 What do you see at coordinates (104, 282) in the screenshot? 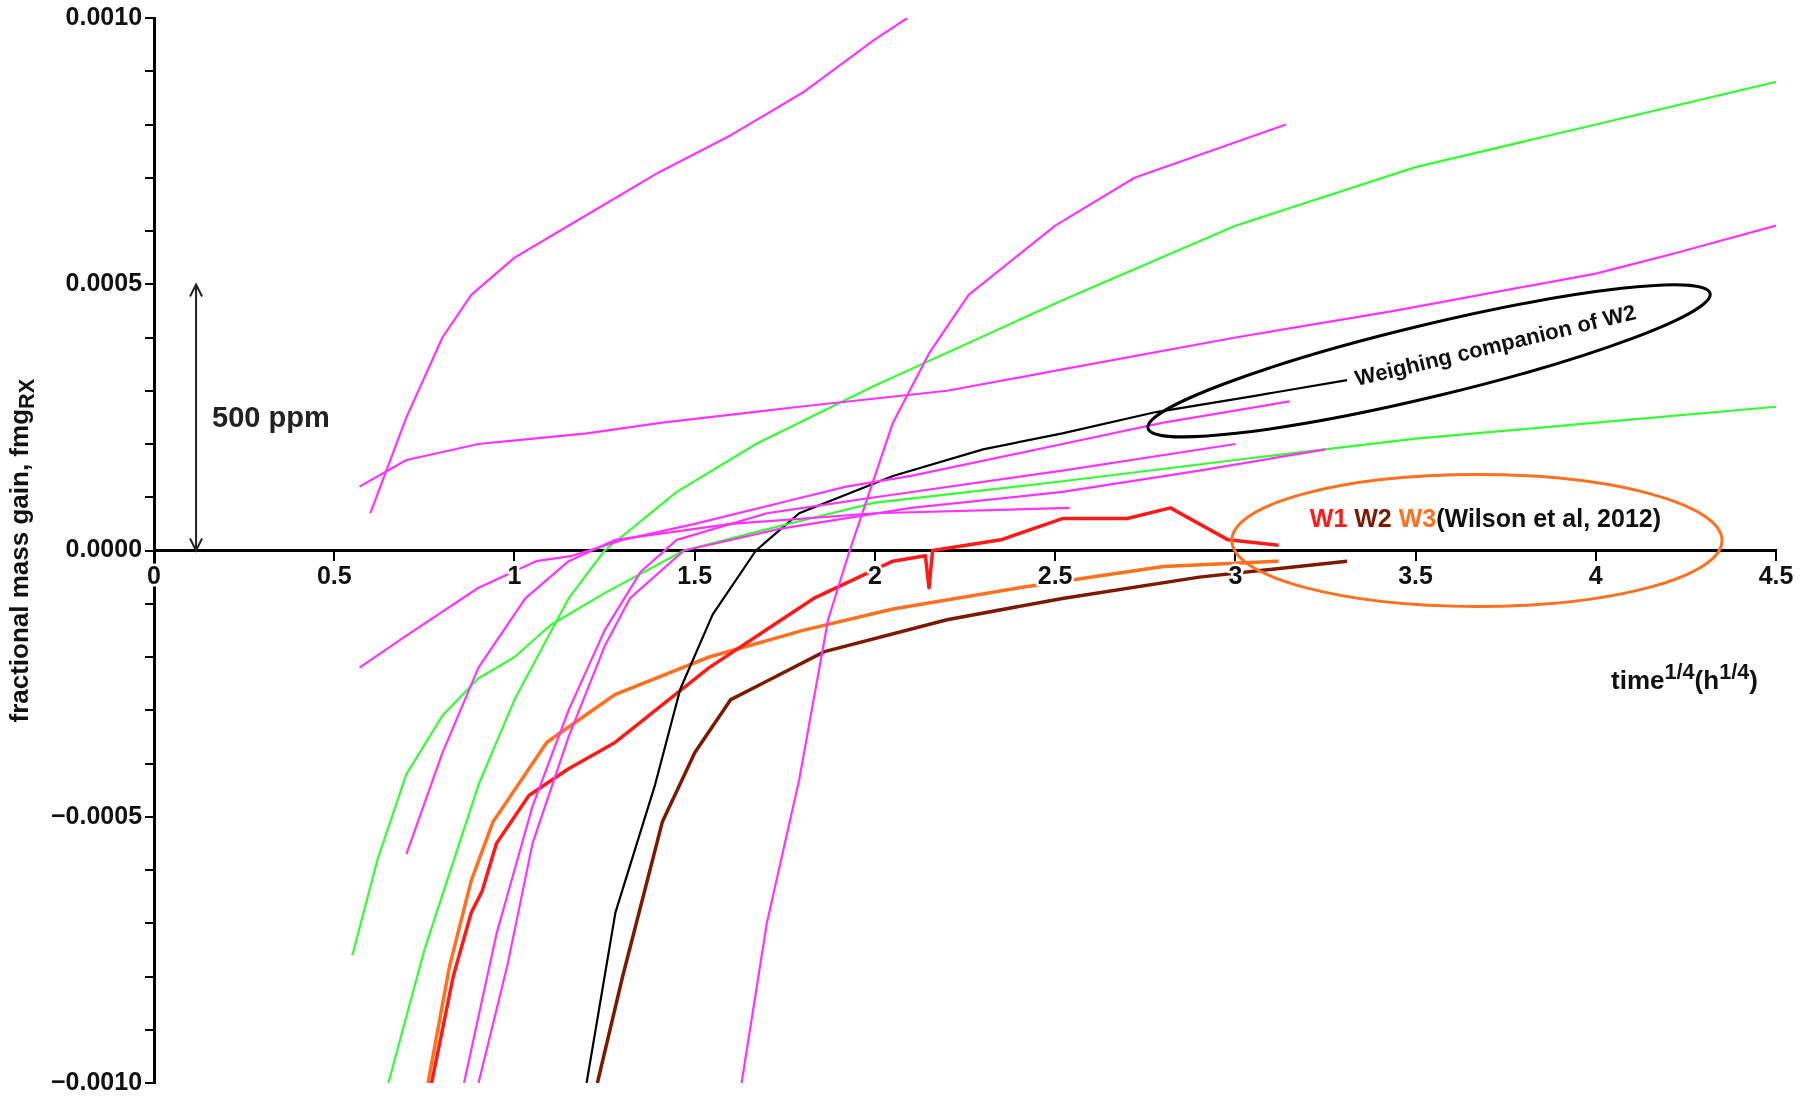
I see `y-tick-label: 0.0005` at bounding box center [104, 282].